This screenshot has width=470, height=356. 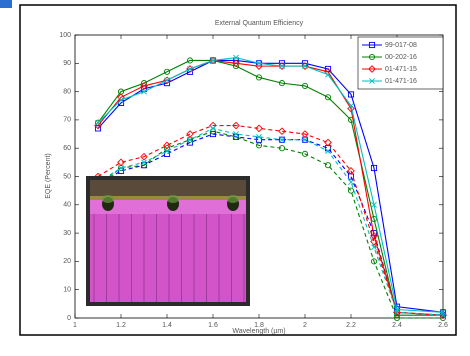 What do you see at coordinates (401, 45) in the screenshot?
I see `legend-label: 99-017-08` at bounding box center [401, 45].